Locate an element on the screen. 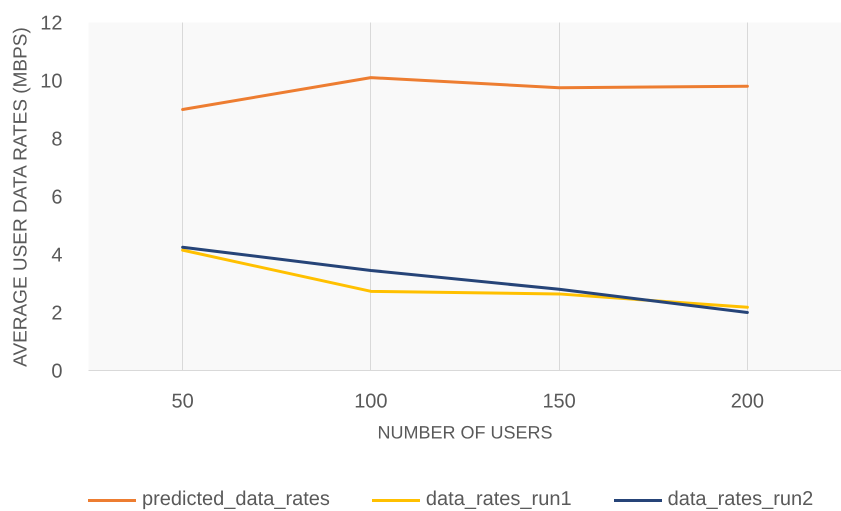 This screenshot has height=511, width=841. x-axis-title: NUMBER OF USERS is located at coordinates (465, 432).